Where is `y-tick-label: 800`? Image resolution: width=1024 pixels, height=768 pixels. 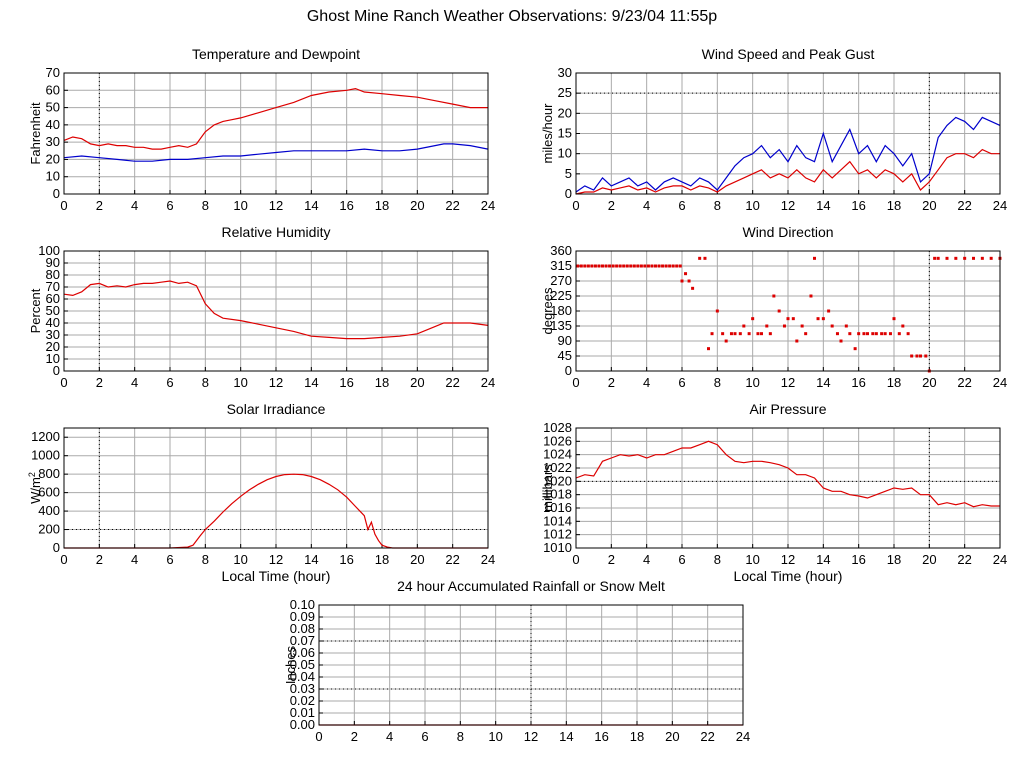 y-tick-label: 800 is located at coordinates (49, 473).